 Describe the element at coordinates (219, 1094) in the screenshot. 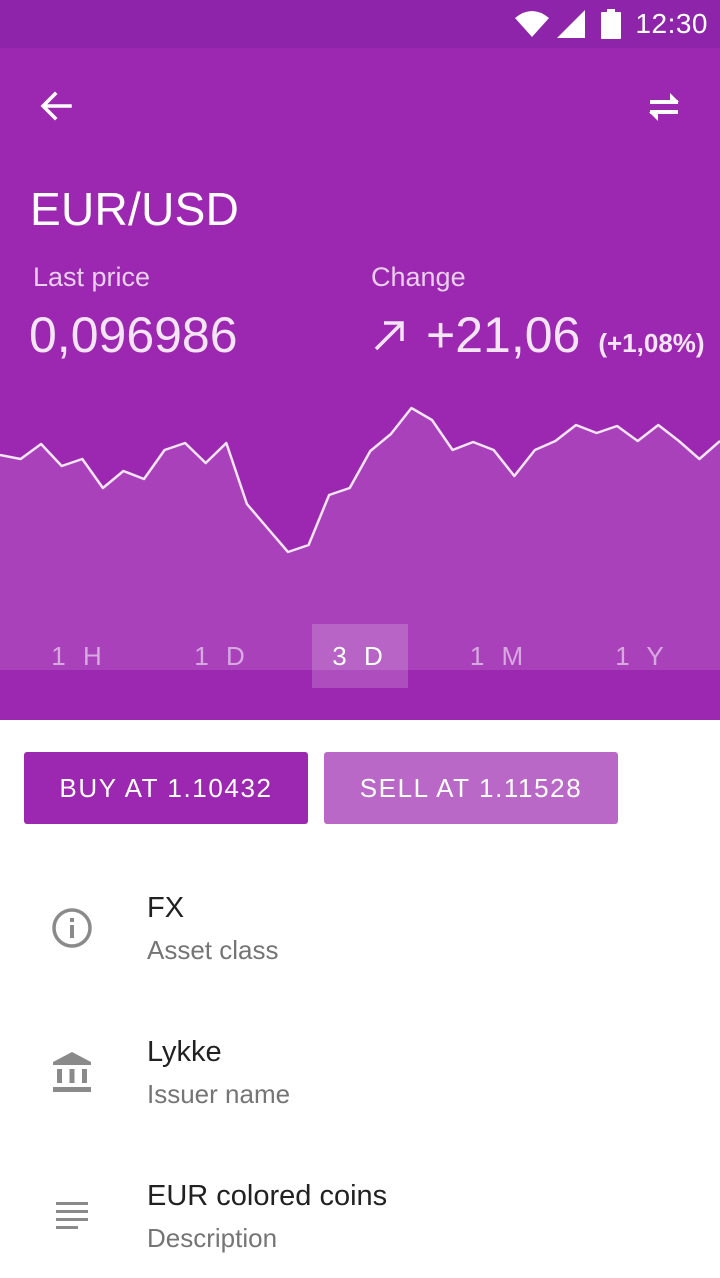

I see `issuer-name-label: Issuer name` at that location.